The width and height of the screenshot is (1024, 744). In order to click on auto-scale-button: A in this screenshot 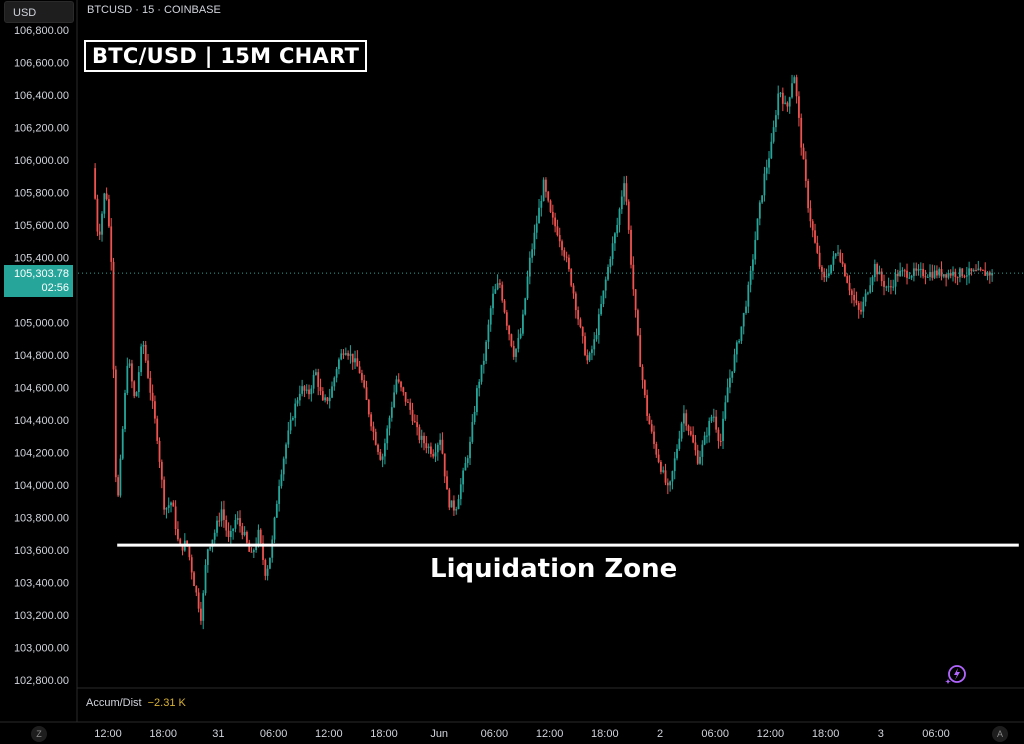, I will do `click(1000, 734)`.